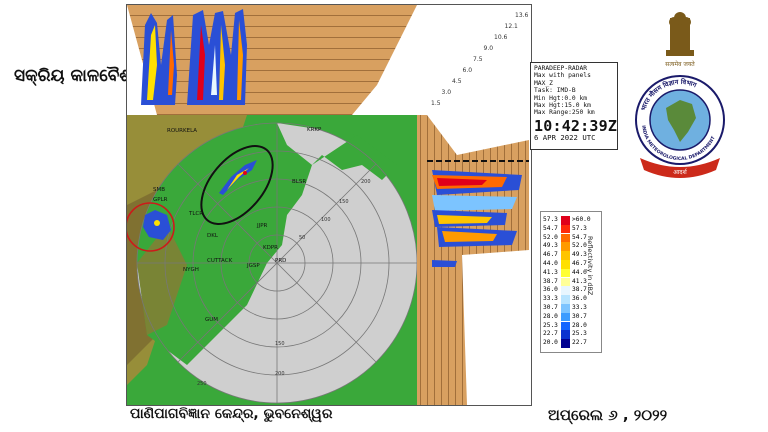 This screenshot has width=768, height=432. Describe the element at coordinates (231, 414) in the screenshot. I see `footer-office: ପାଣିପାଗବିଜ୍ଞାନ କେନ୍ଦ୍ର, ଭୁବନେଶ୍ୱର` at that location.